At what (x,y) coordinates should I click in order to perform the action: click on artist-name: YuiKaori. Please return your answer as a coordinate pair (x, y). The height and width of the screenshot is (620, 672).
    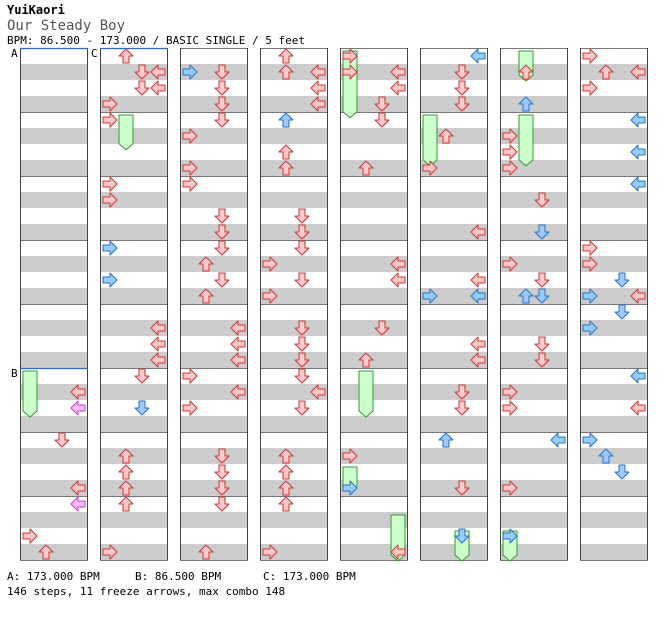
    Looking at the image, I should click on (36, 10).